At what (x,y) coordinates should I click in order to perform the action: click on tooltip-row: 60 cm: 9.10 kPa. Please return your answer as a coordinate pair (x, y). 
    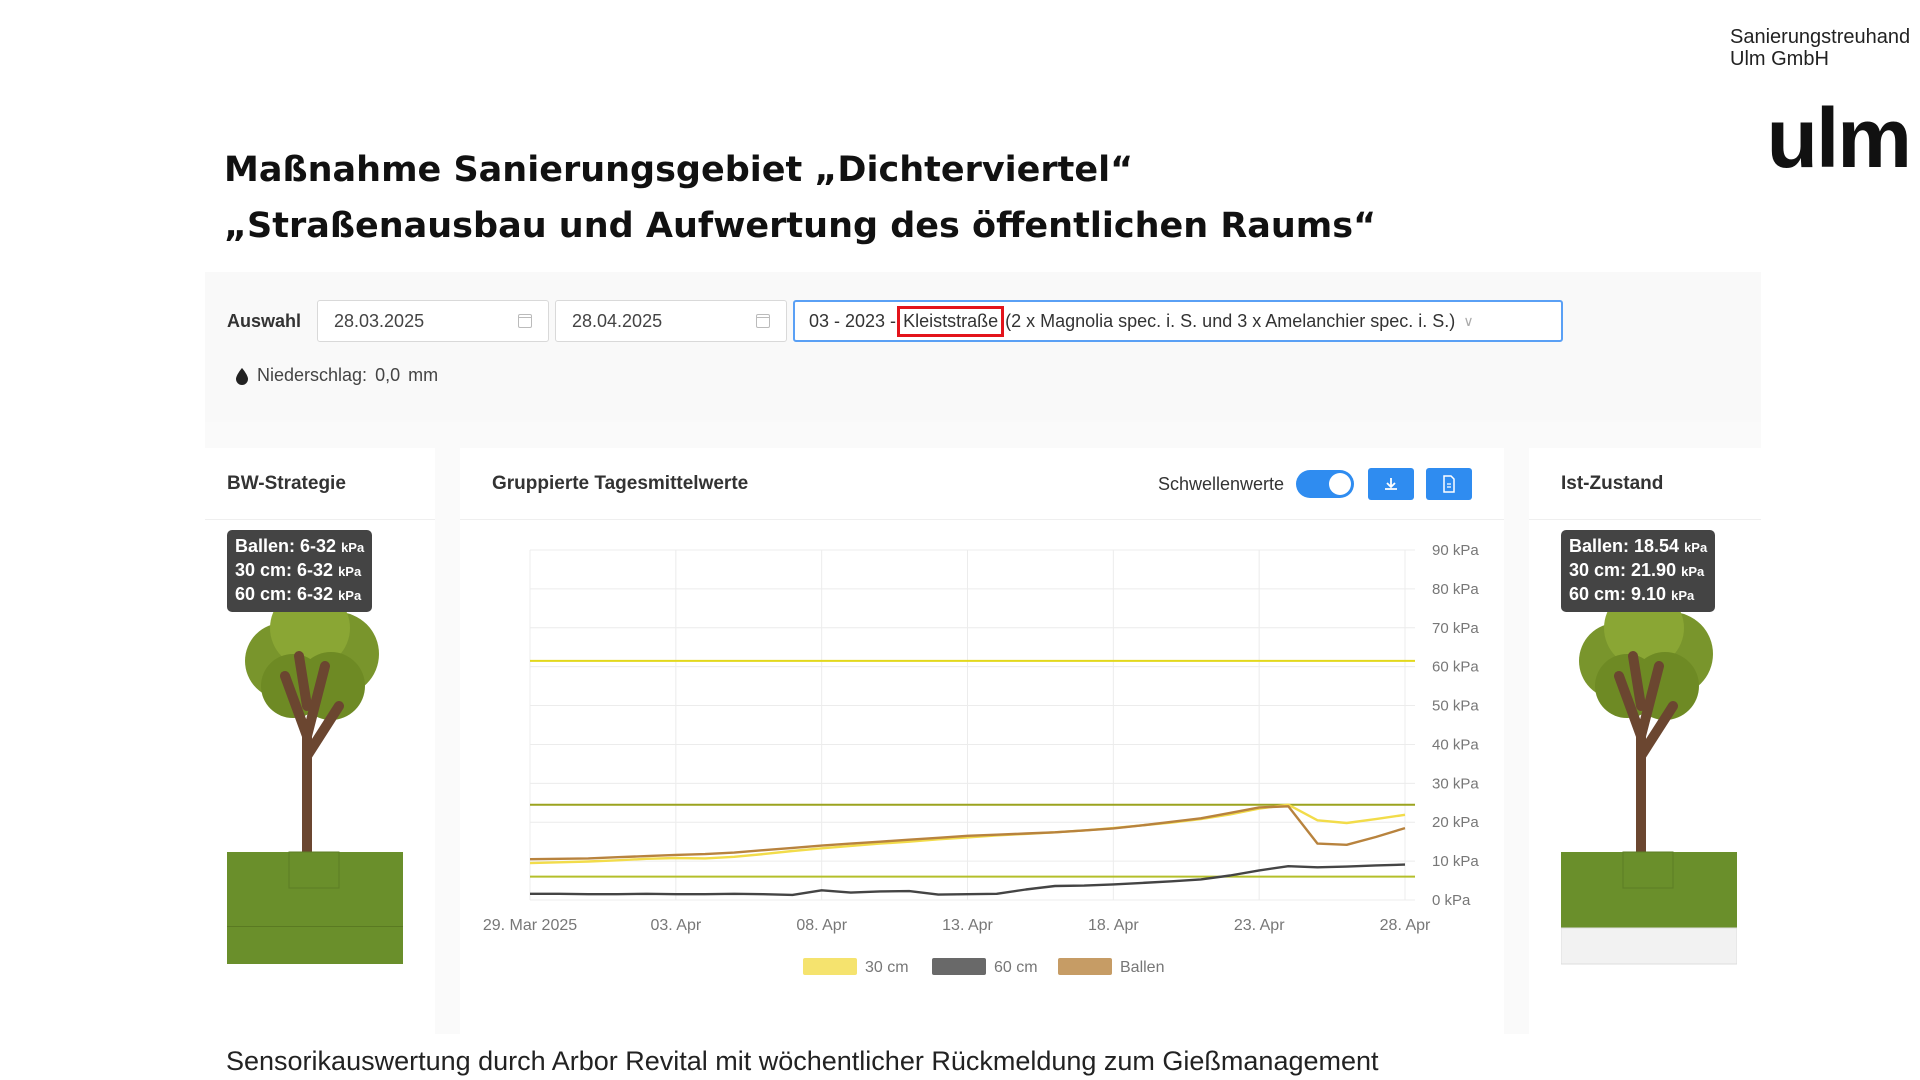
    Looking at the image, I should click on (1632, 594).